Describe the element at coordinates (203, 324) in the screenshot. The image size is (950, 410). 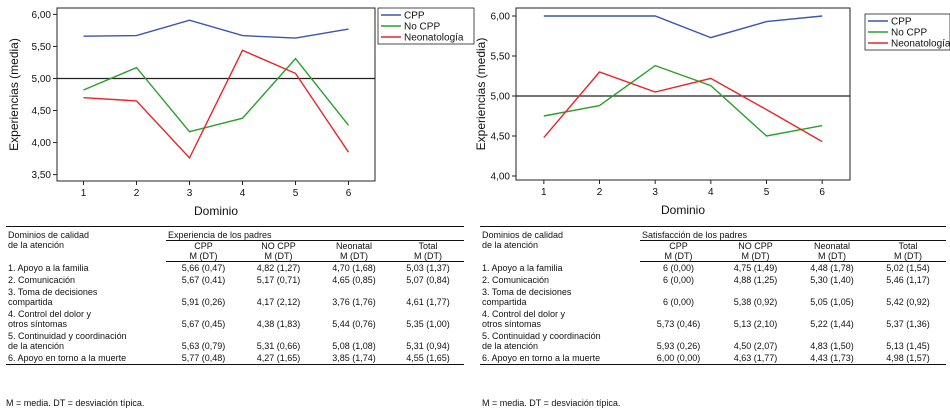
I see `table-cell: 5,67 (0,45)` at that location.